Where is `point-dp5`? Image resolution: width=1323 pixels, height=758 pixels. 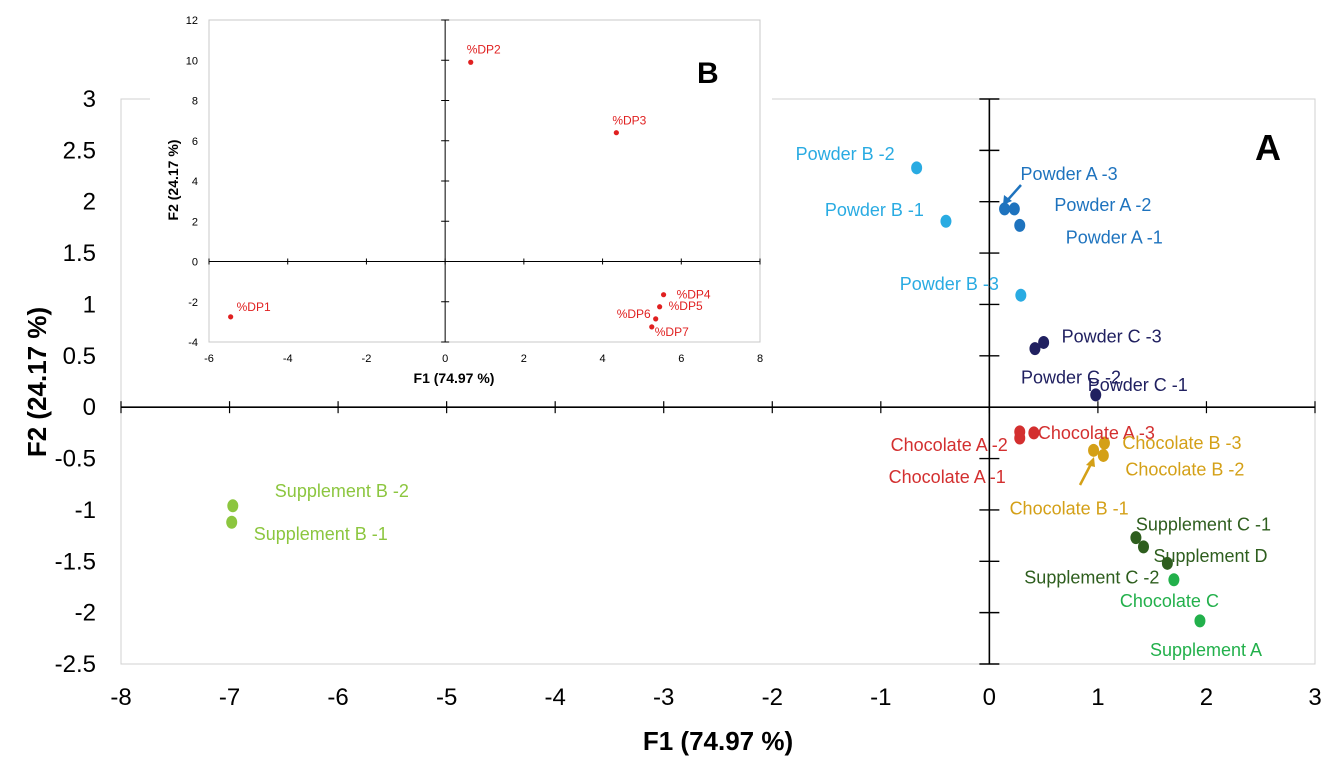
point-dp5 is located at coordinates (660, 307).